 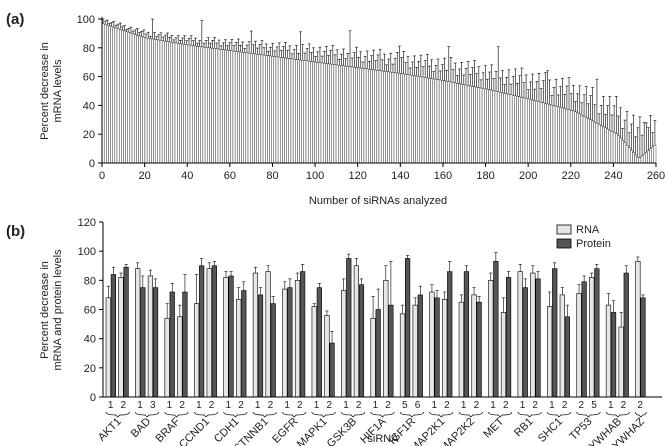 I want to click on panel-a-x-tick-label: 60, so click(x=230, y=176).